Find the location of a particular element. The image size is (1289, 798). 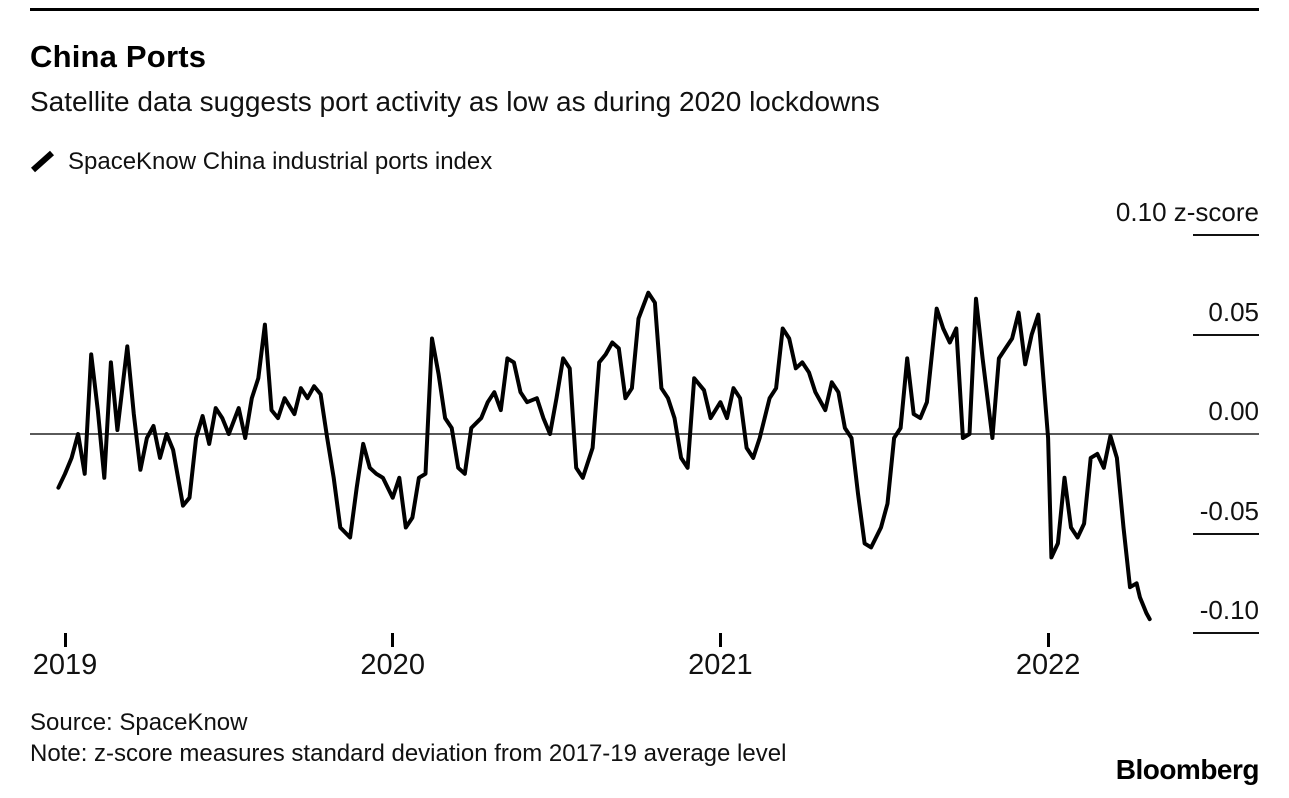

zero-baseline is located at coordinates (644, 434).